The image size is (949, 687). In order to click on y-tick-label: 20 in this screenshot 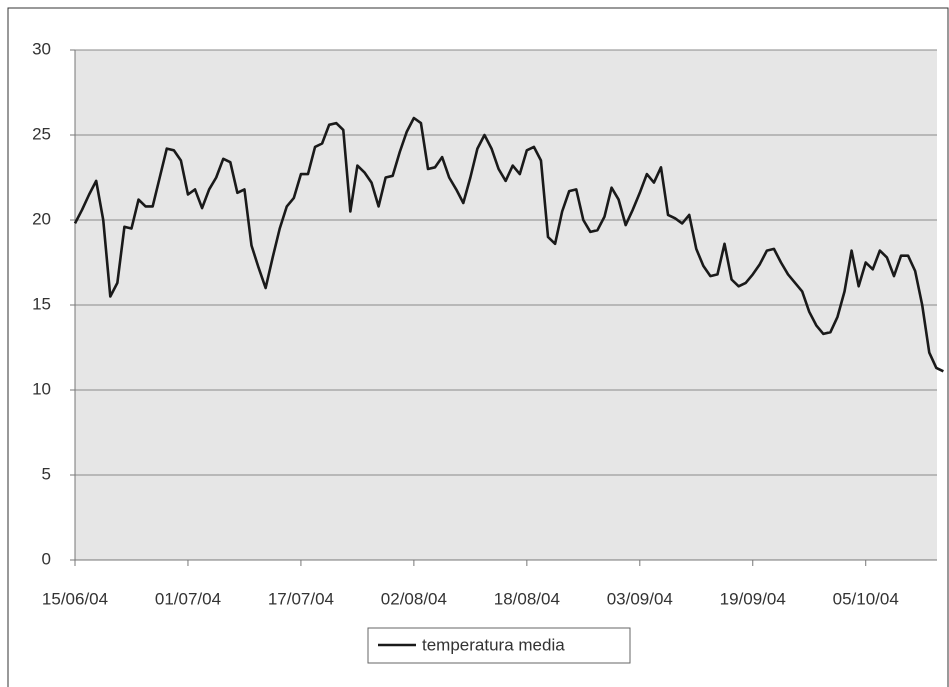, I will do `click(41, 218)`.